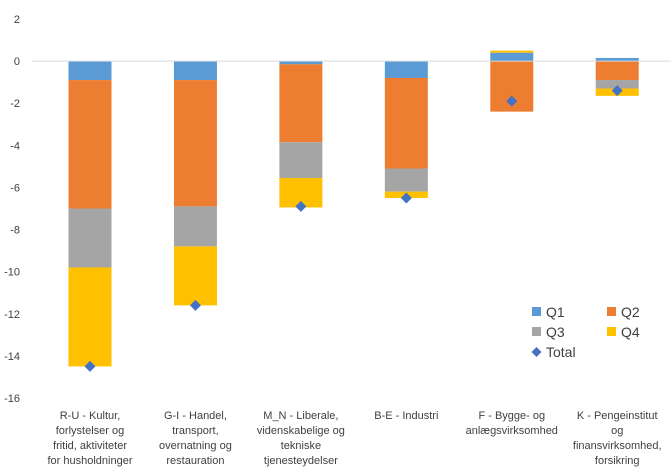 The height and width of the screenshot is (472, 671). Describe the element at coordinates (301, 431) in the screenshot. I see `category-label-line: videnskabelige og` at that location.